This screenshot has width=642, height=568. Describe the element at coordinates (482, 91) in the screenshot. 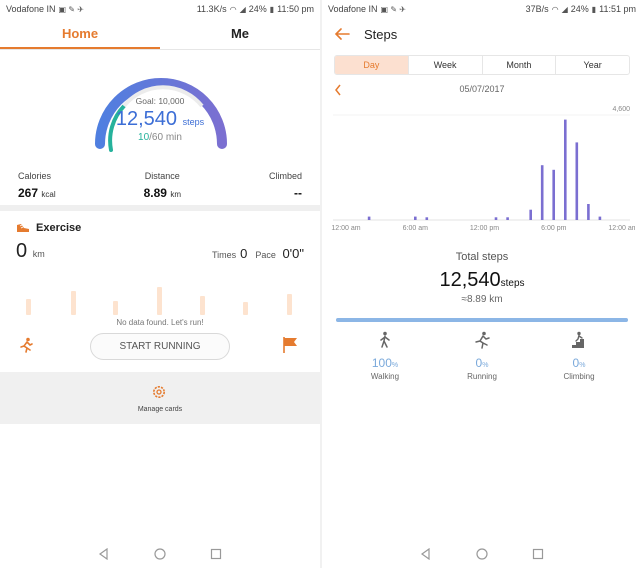

I see `date-row: 05/07/2017` at that location.